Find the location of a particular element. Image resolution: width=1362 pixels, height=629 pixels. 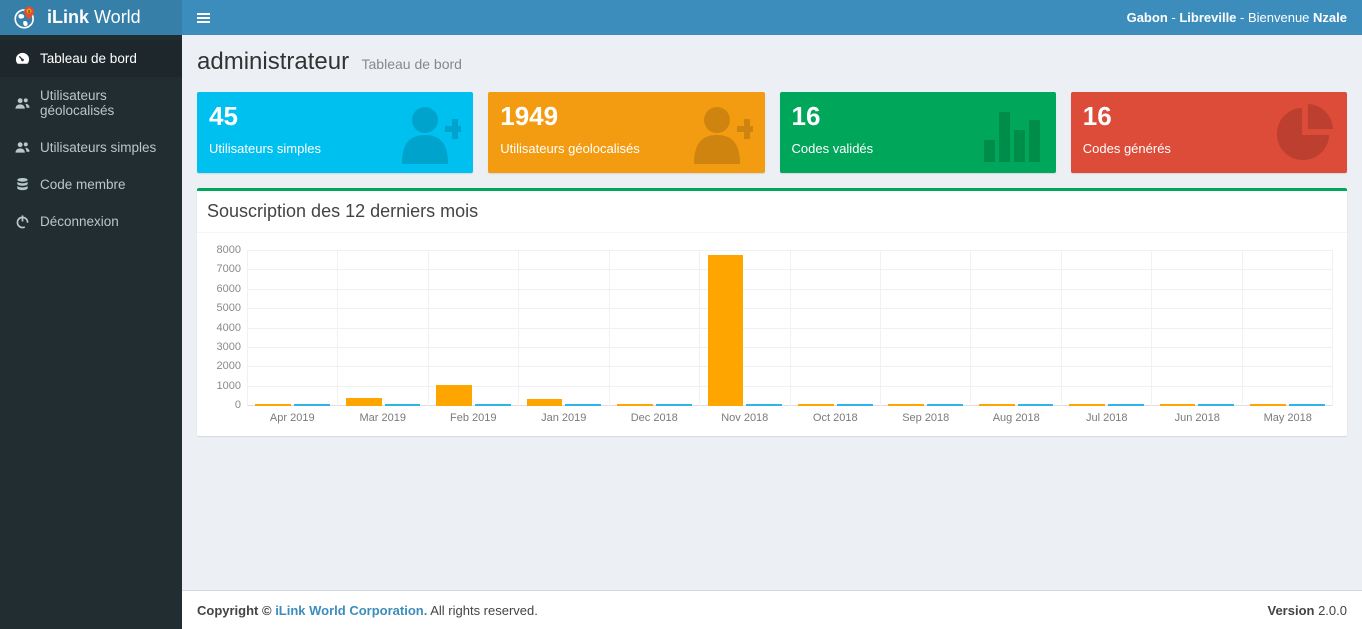

x-tick-label: Jan 2019 is located at coordinates (564, 418).